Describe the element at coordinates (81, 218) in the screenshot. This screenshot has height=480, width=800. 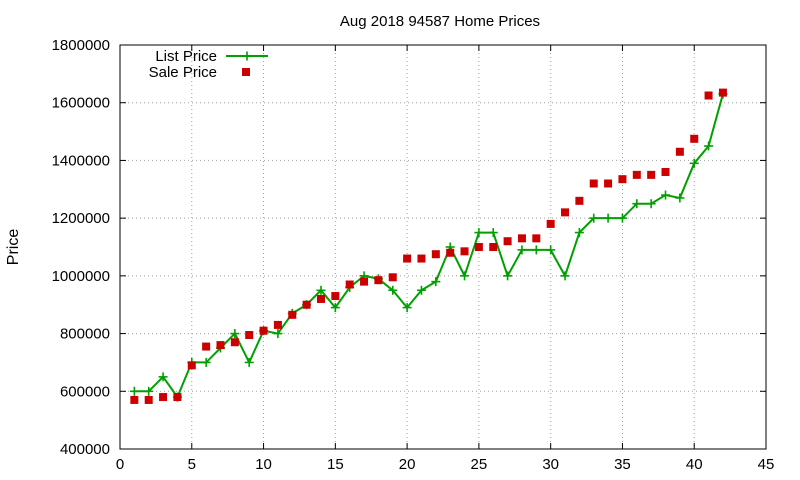
I see `y-tick-label: 1200000` at that location.